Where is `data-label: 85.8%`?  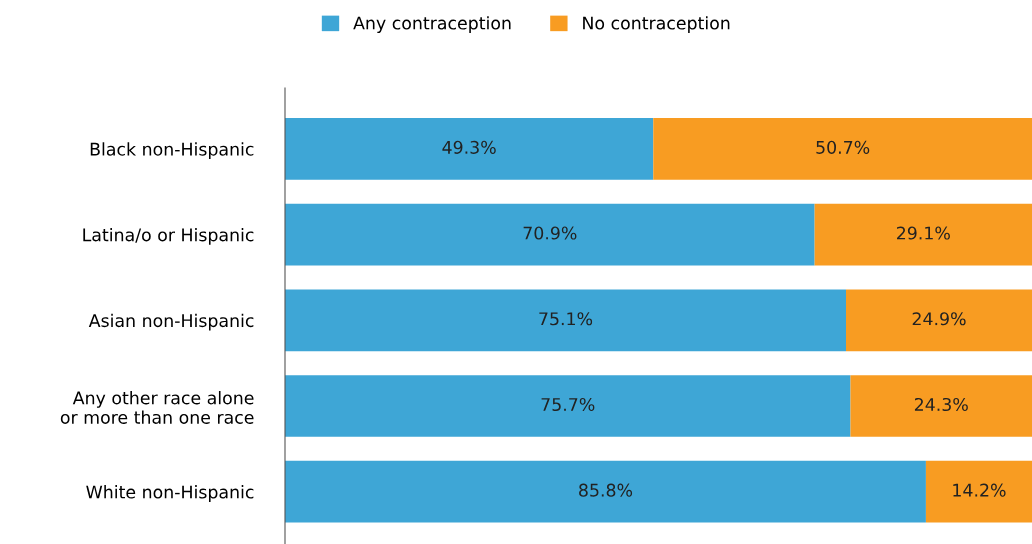
data-label: 85.8% is located at coordinates (606, 490).